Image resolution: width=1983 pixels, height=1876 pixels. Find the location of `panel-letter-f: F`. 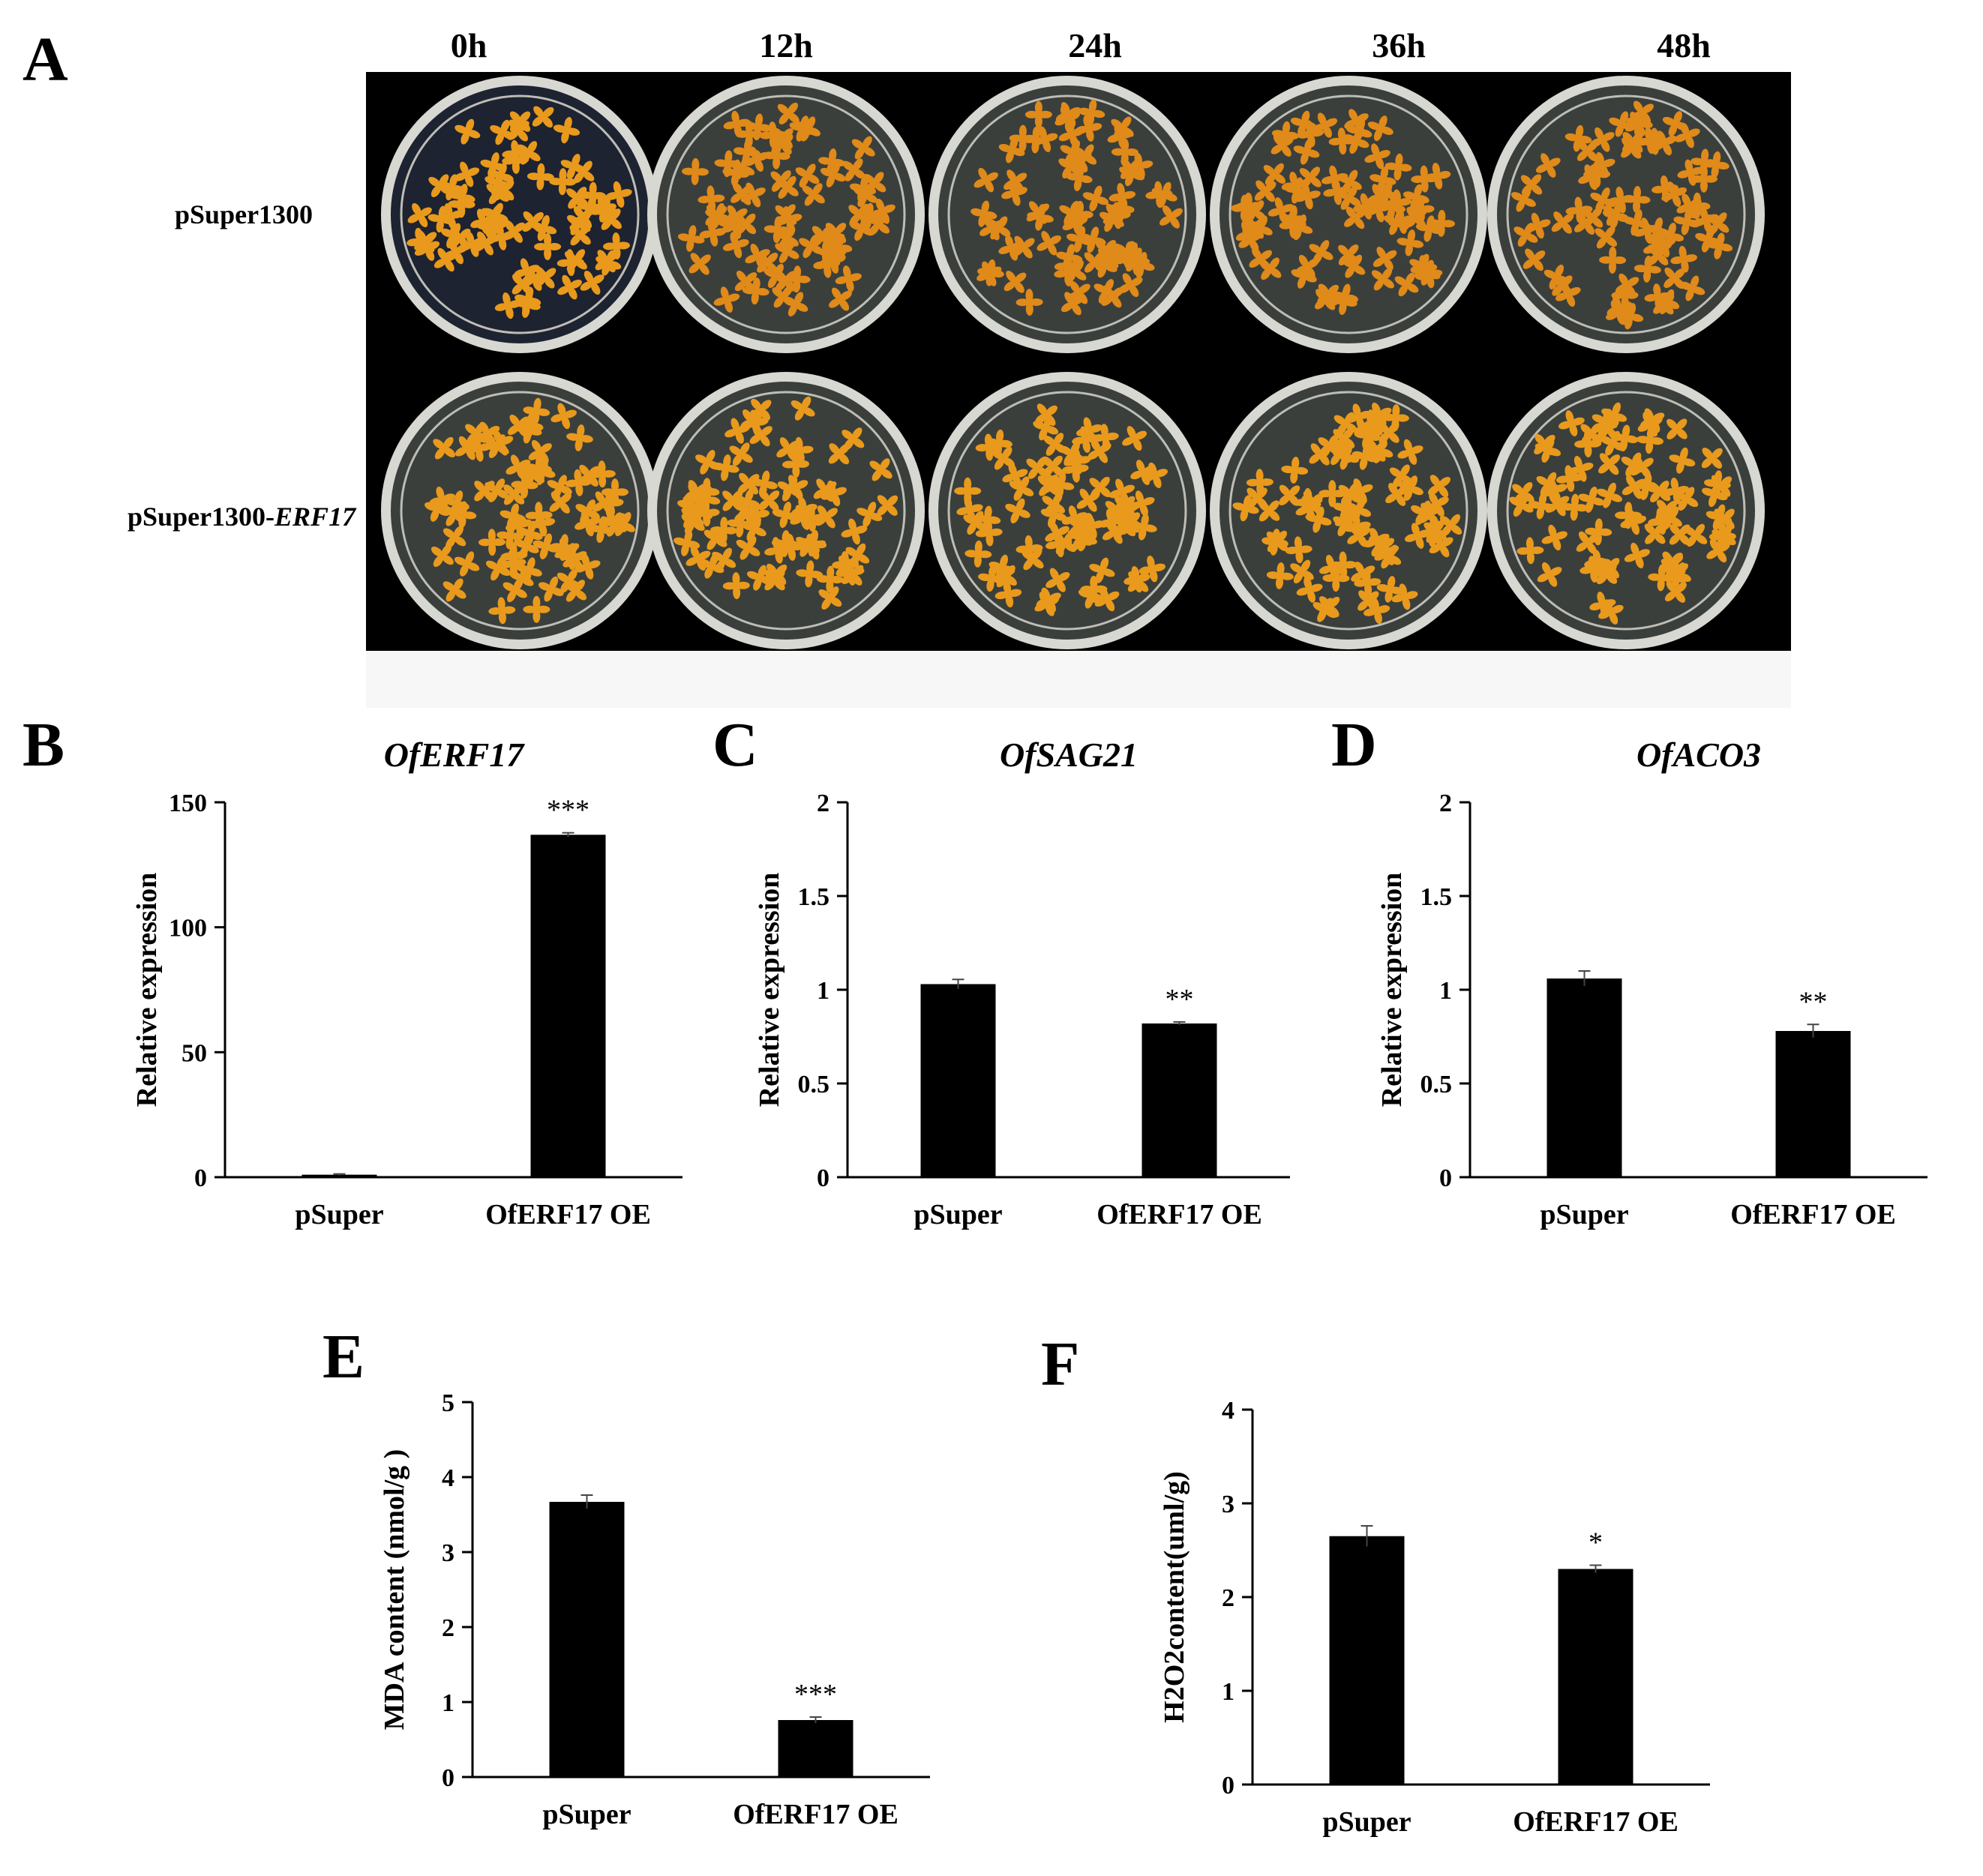

panel-letter-f: F is located at coordinates (1060, 1364).